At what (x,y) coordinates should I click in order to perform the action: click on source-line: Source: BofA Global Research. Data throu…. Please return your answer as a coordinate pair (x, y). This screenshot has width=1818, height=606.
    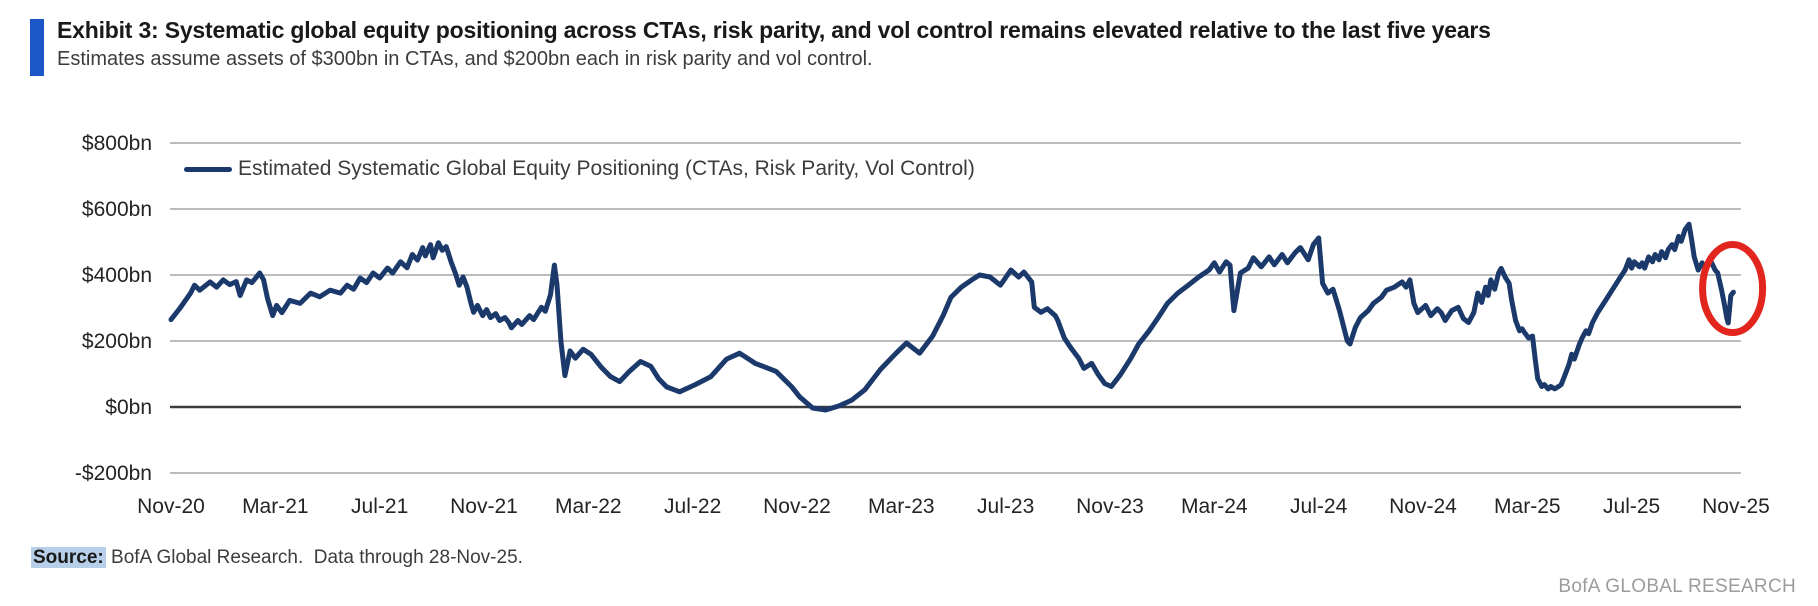
    Looking at the image, I should click on (277, 558).